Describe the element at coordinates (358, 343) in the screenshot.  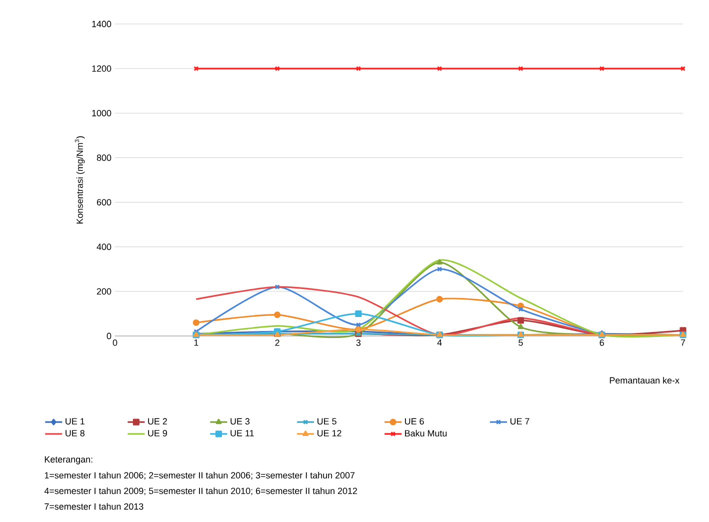
I see `x-tick-label: 3` at that location.